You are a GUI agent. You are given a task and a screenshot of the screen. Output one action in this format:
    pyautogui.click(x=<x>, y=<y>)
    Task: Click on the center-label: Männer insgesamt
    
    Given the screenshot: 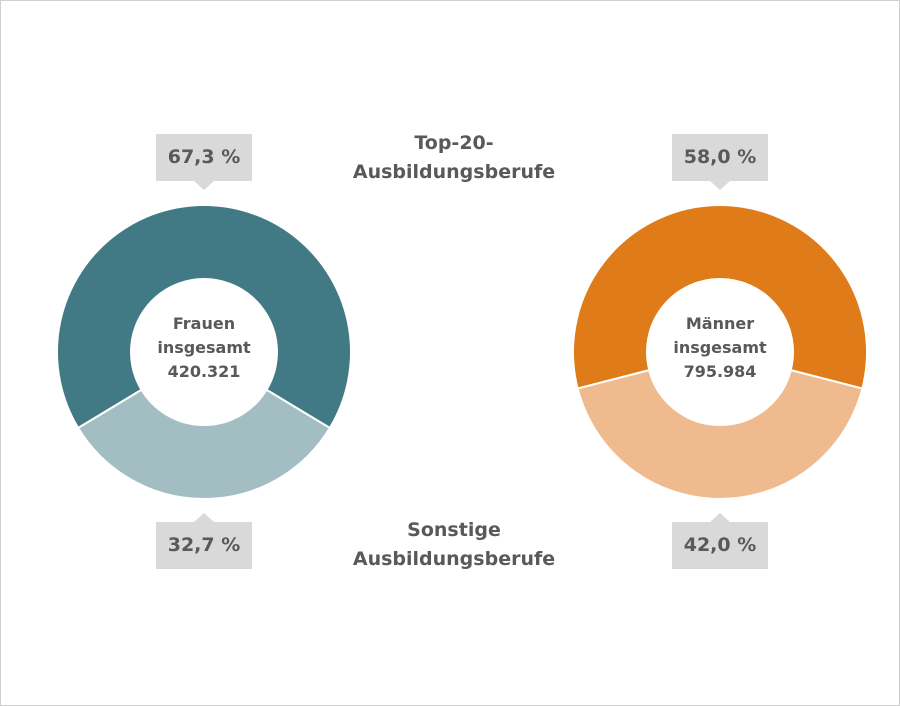 What is the action you would take?
    pyautogui.click(x=720, y=335)
    